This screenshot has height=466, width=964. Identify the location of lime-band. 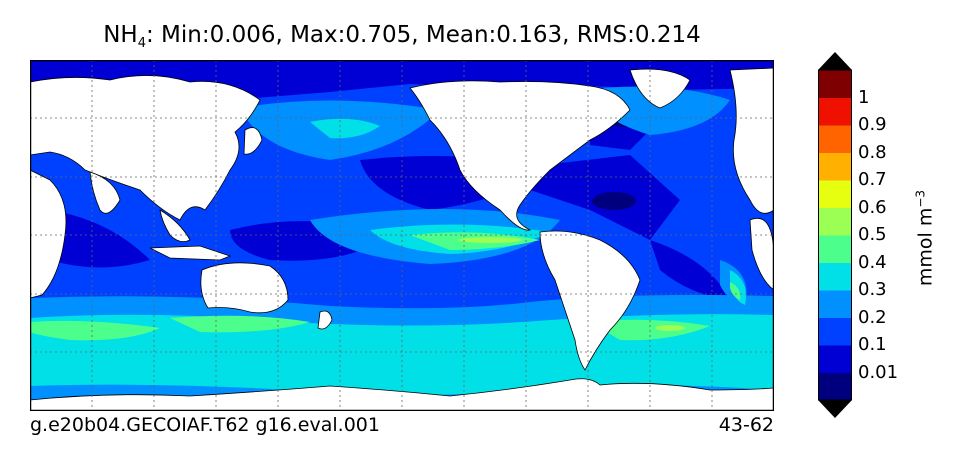
(571, 284).